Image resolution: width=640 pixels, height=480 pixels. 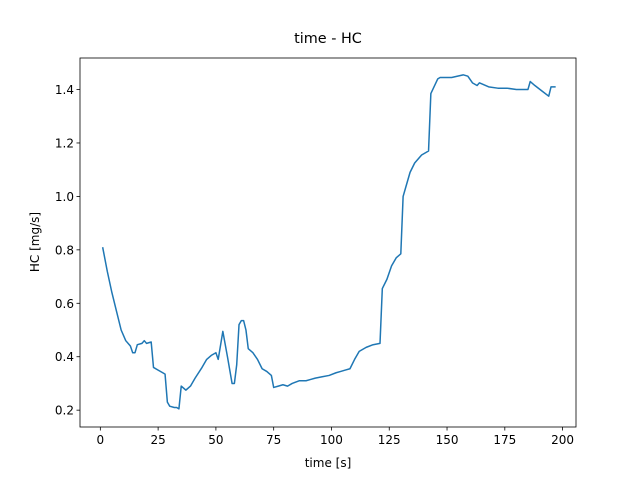 I want to click on y-axis-label: HC [mg/s], so click(x=35, y=242).